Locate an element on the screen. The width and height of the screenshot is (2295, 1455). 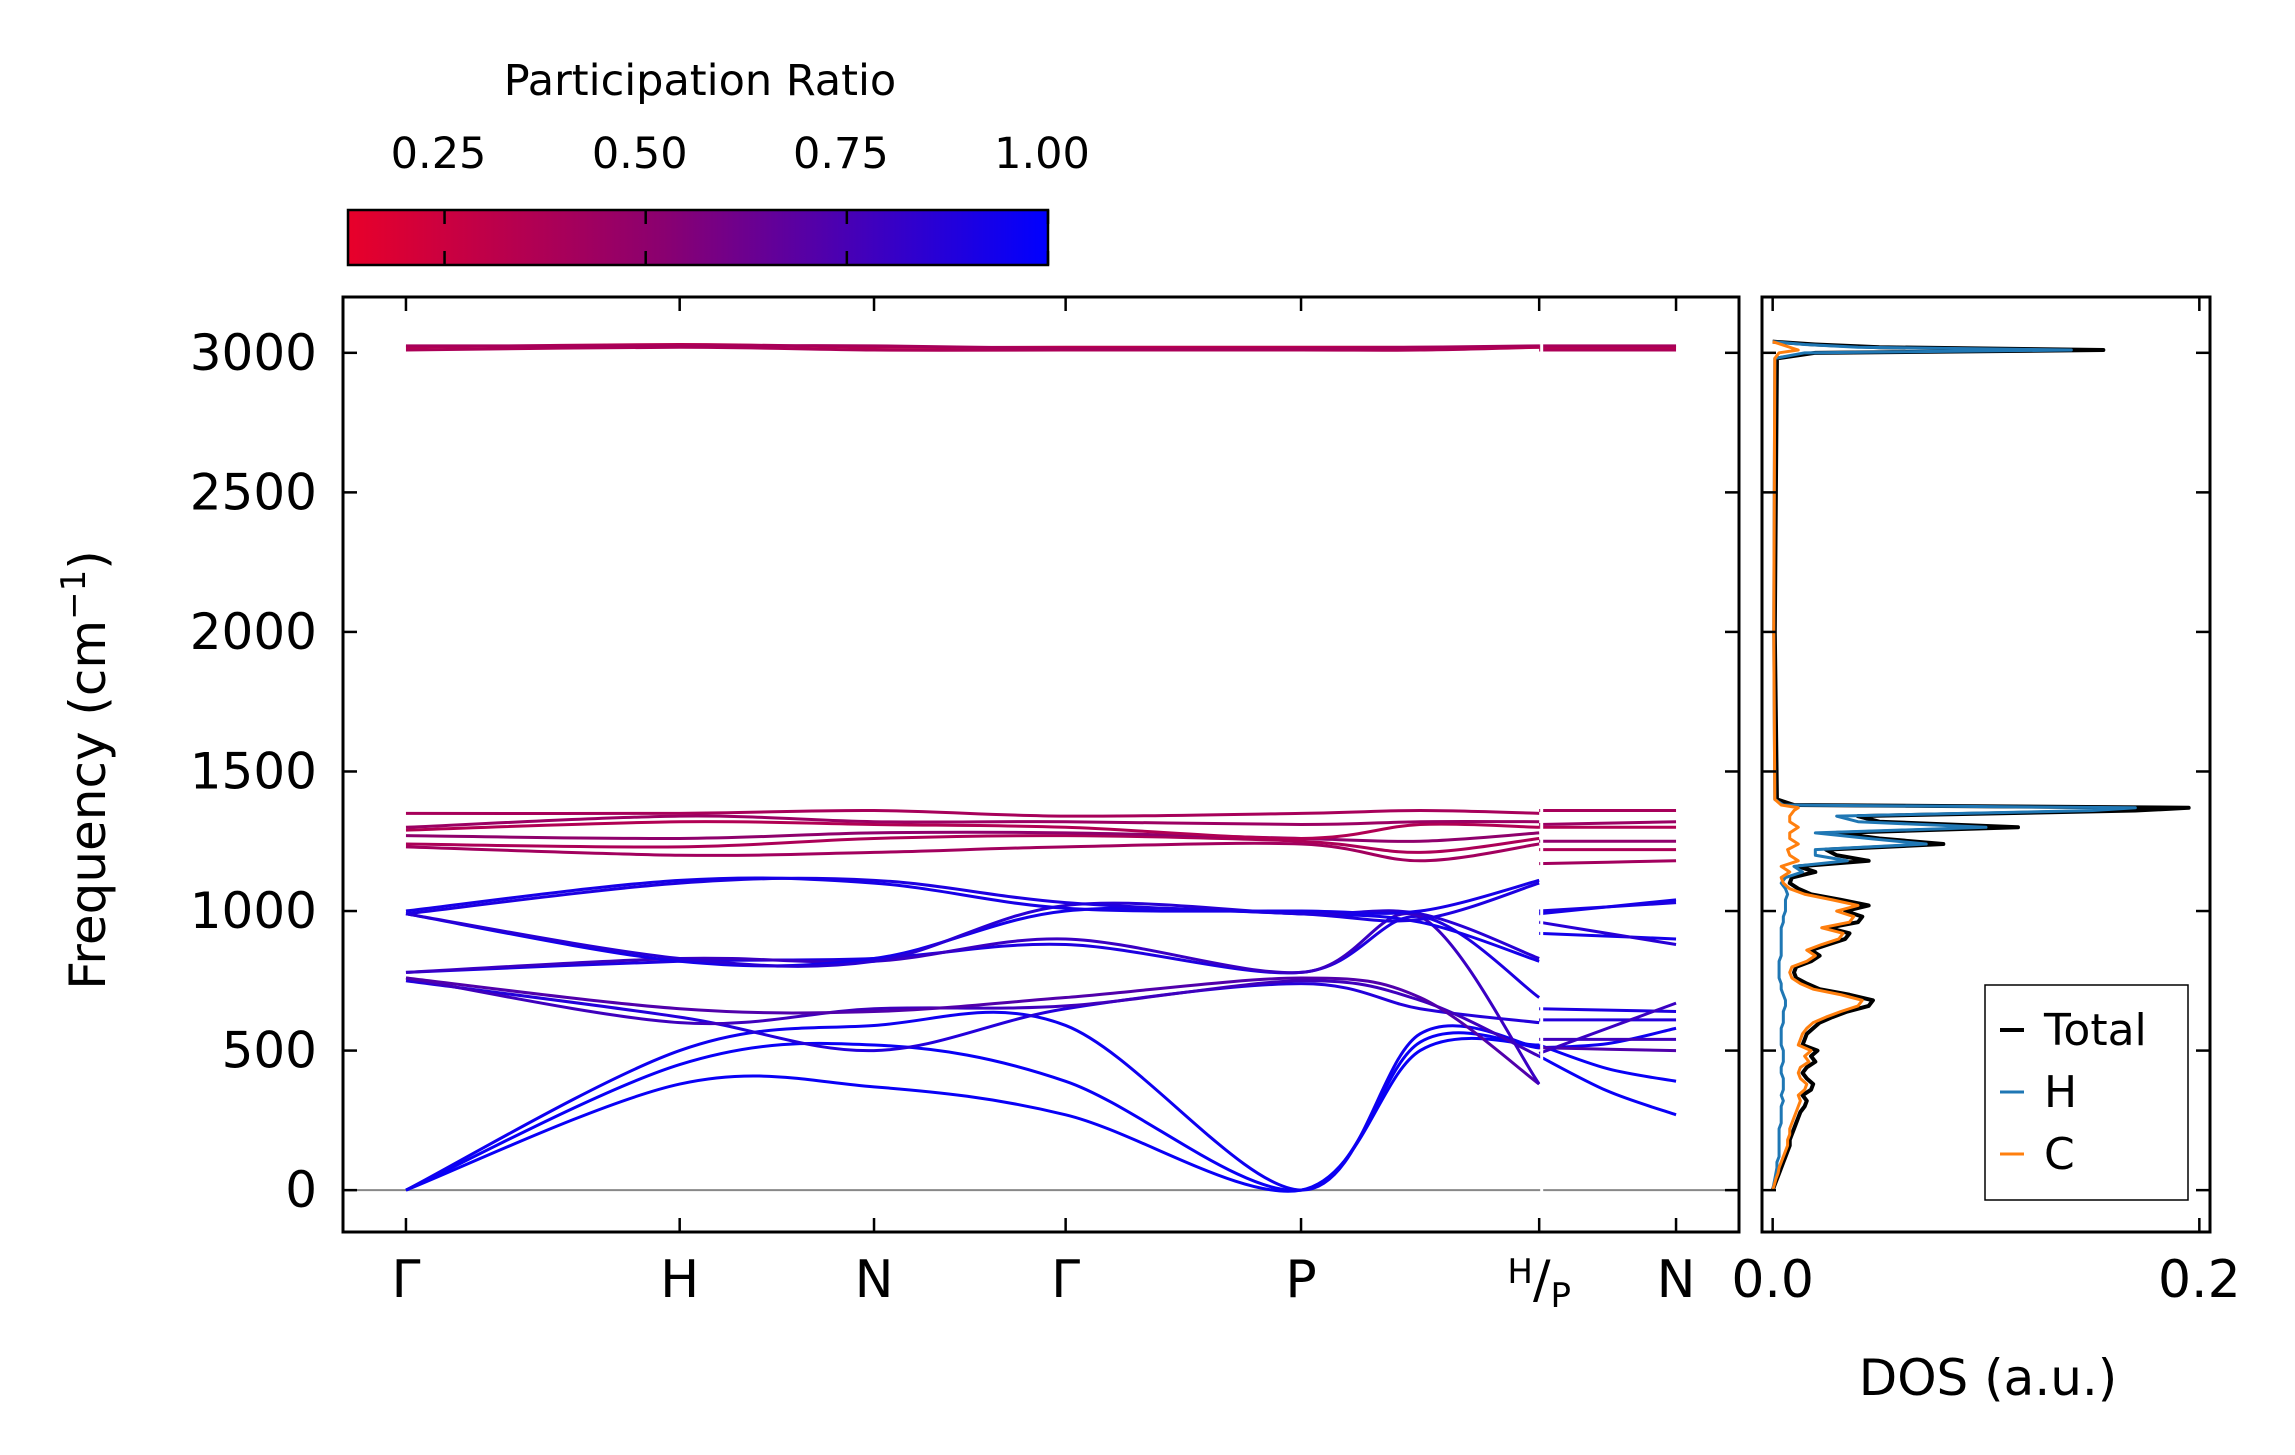
band-branch-optical-7-after-break is located at coordinates (1608, 1010).